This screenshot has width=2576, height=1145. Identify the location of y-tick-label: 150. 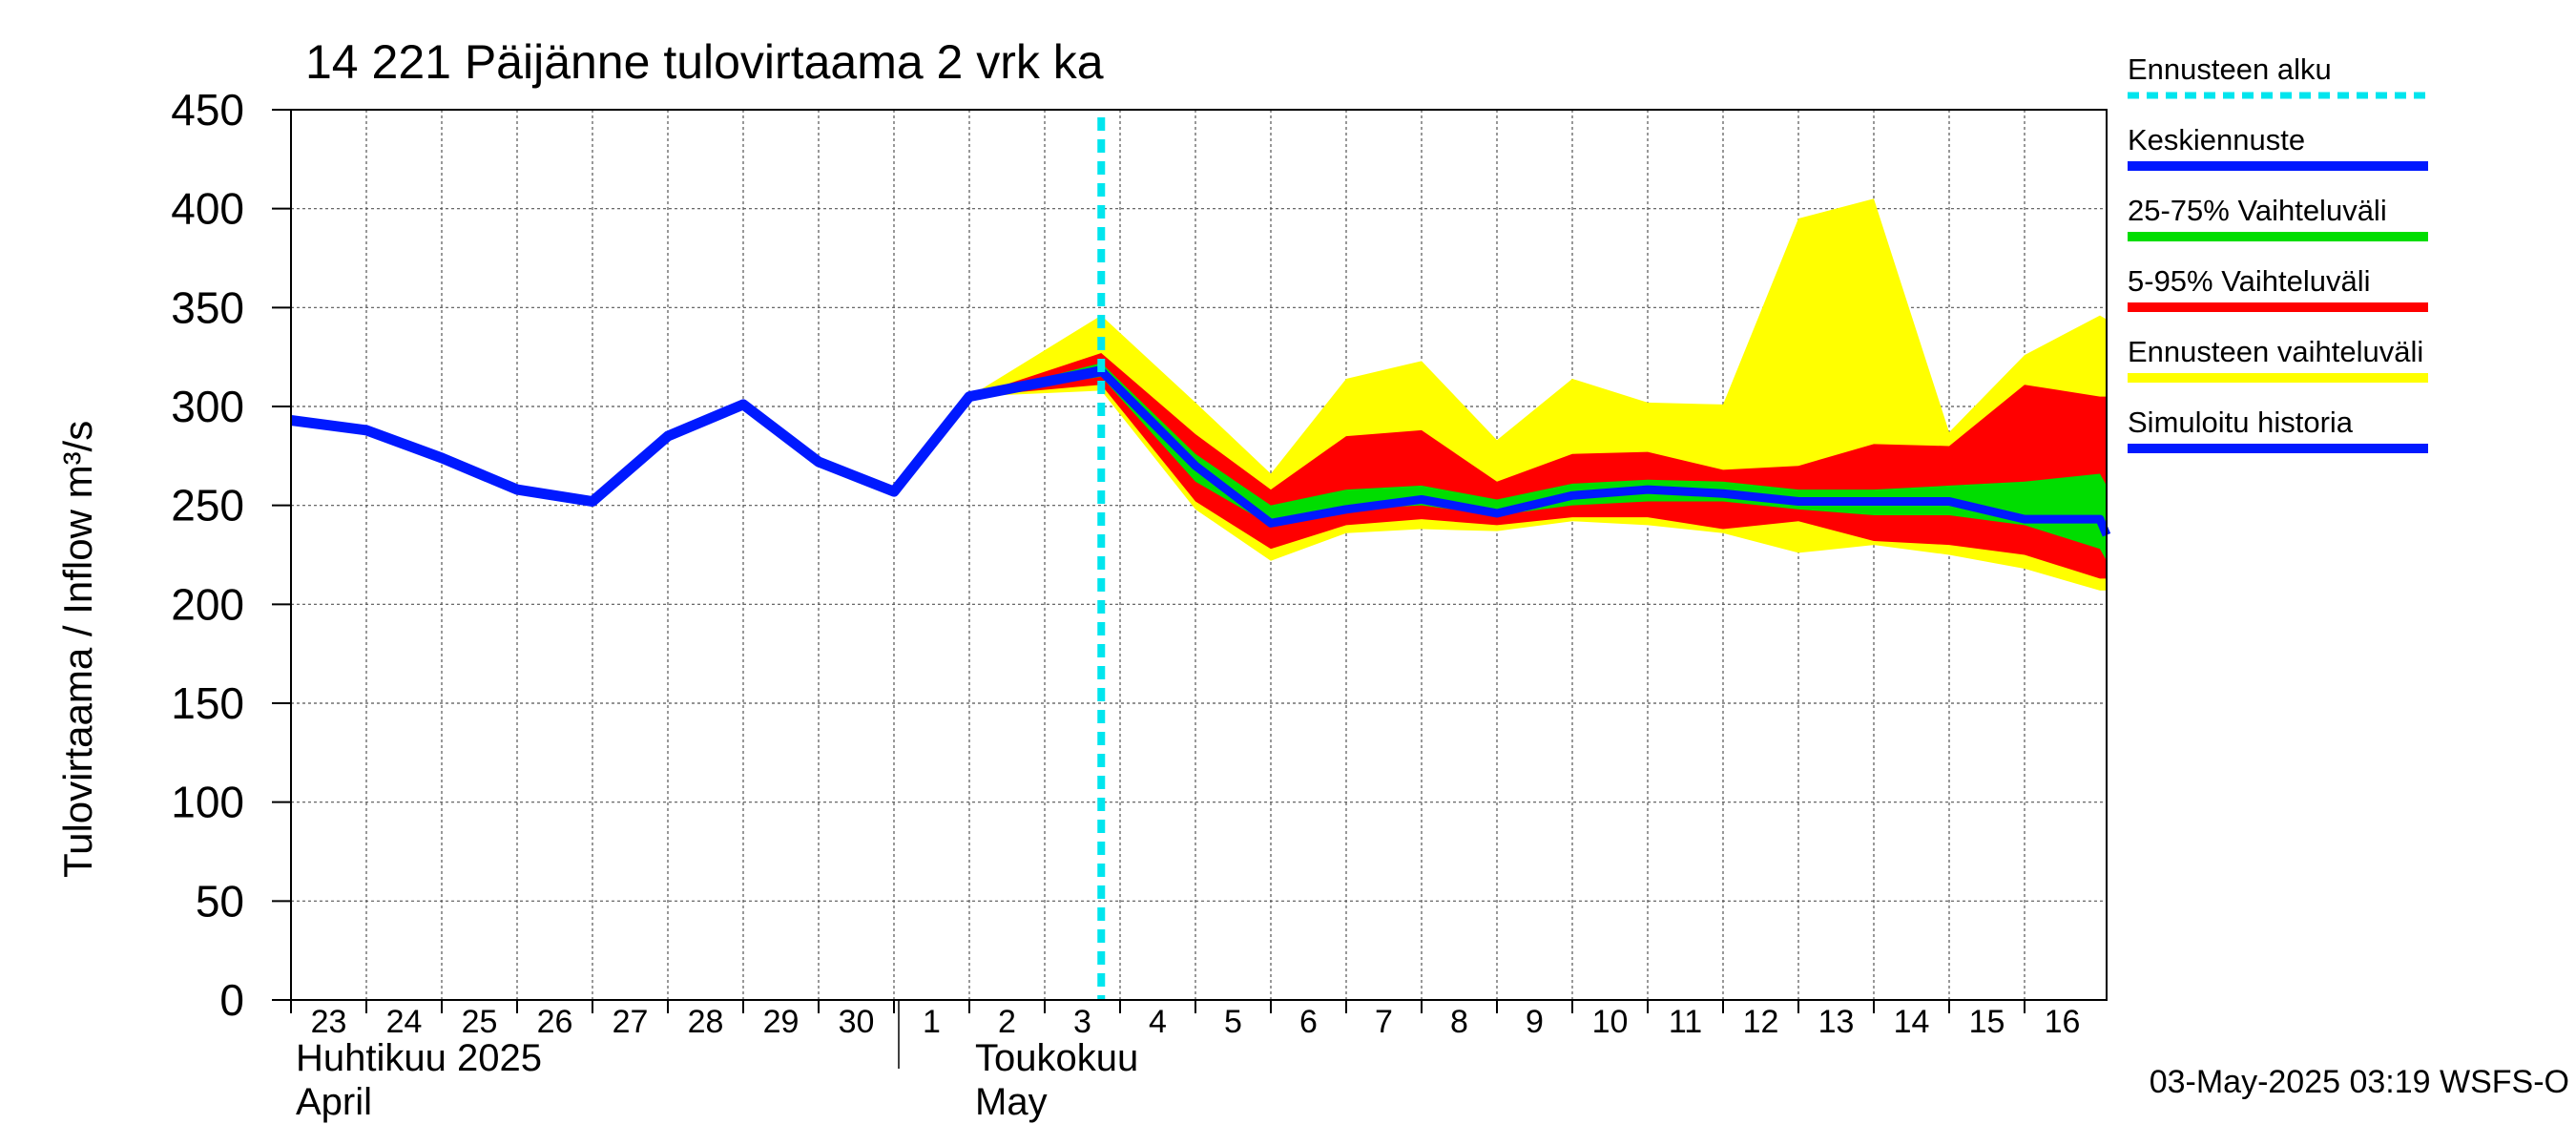
(207, 703).